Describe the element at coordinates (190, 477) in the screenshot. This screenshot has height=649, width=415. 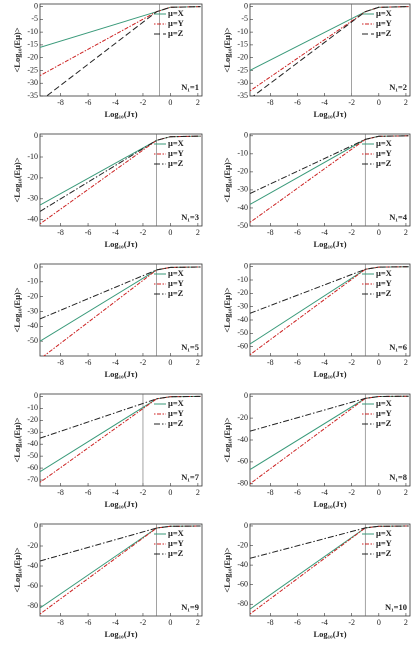
I see `annotation: N₁=7` at that location.